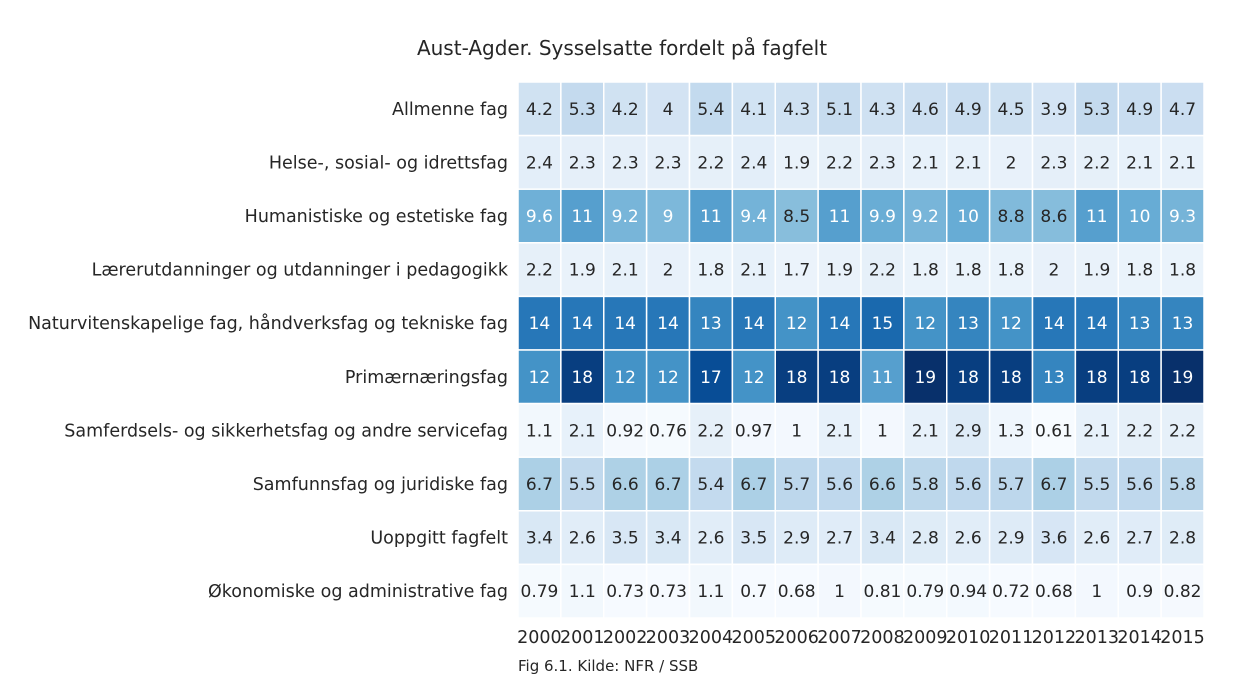  Describe the element at coordinates (539, 163) in the screenshot. I see `cell-value-label: 2.4` at that location.